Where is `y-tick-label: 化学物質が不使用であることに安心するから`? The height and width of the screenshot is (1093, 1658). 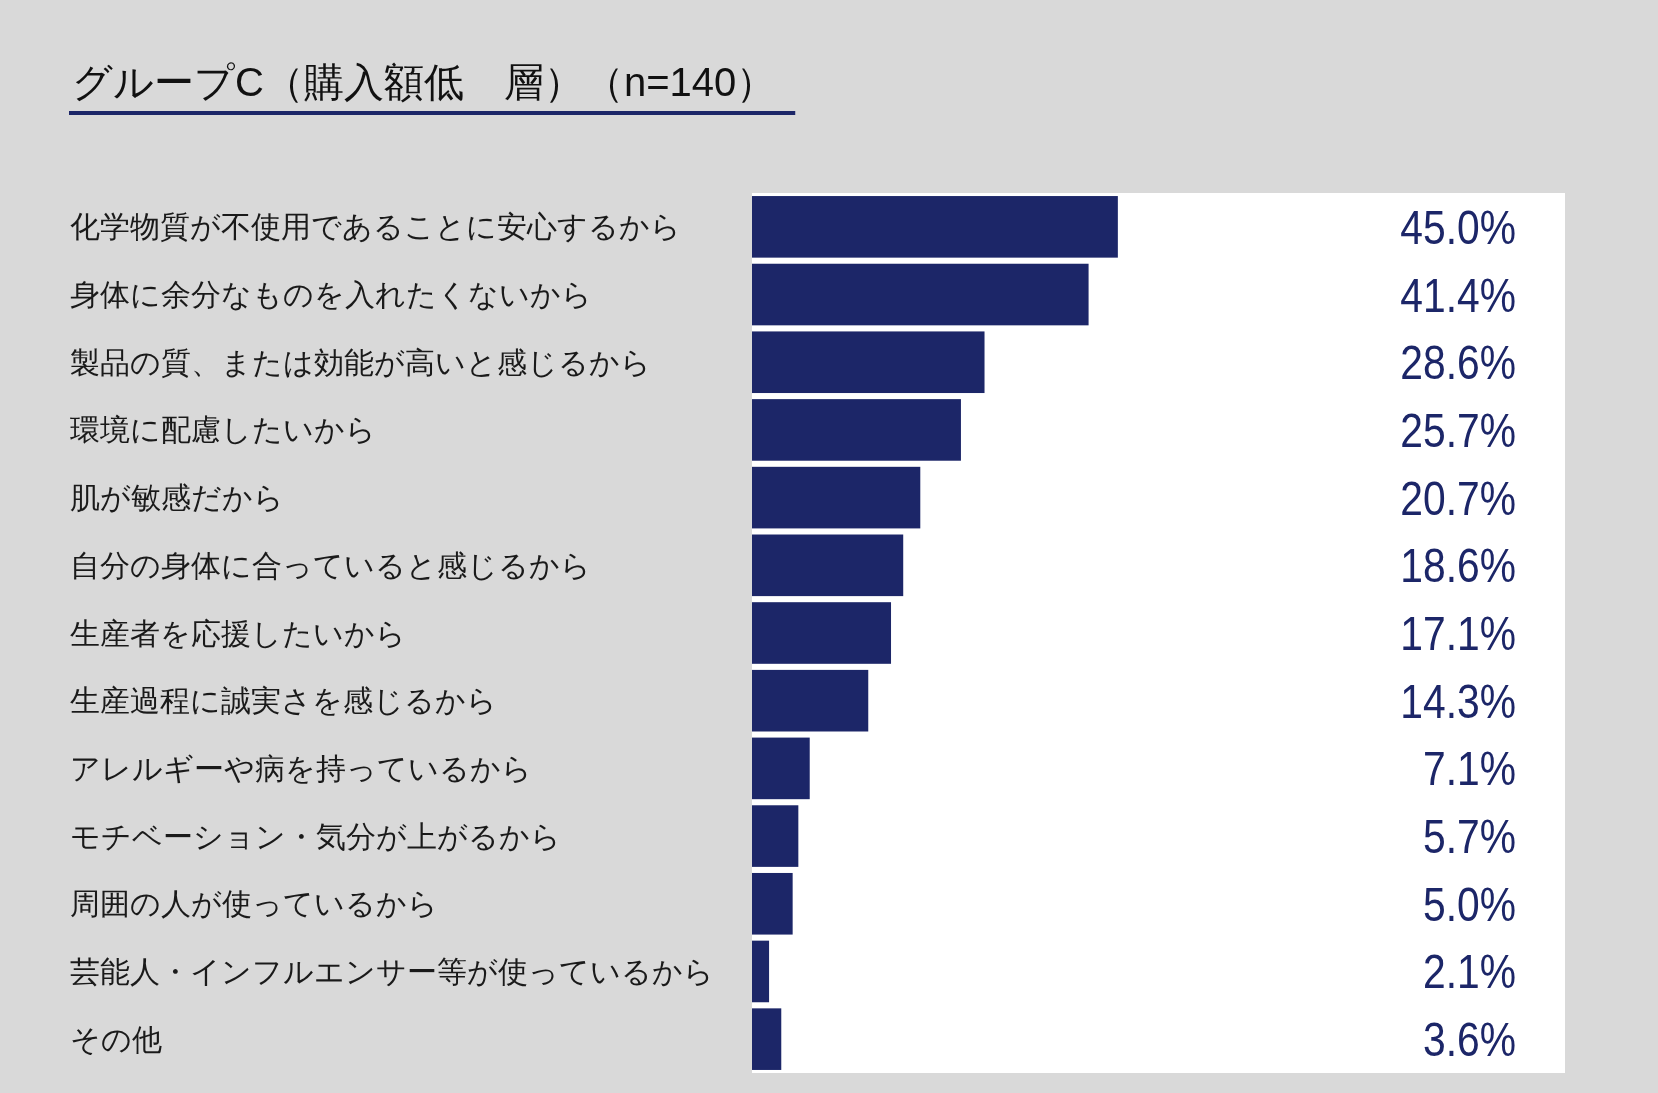 y-tick-label: 化学物質が不使用であることに安心するから is located at coordinates (375, 227).